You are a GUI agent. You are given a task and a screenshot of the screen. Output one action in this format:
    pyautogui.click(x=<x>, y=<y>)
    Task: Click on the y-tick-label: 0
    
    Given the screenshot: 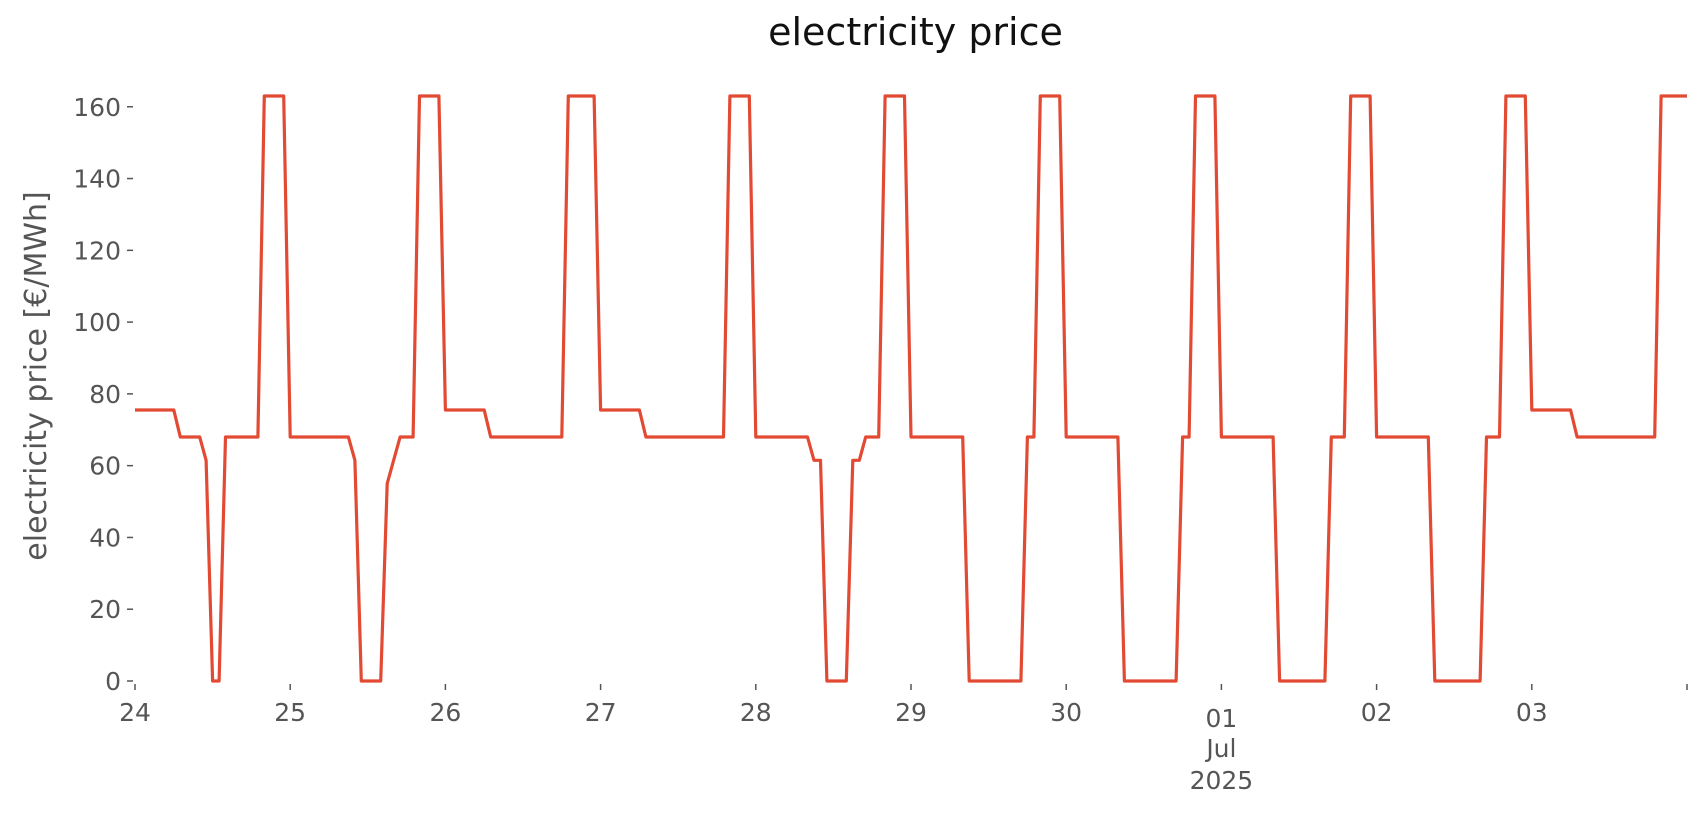 What is the action you would take?
    pyautogui.click(x=113, y=681)
    